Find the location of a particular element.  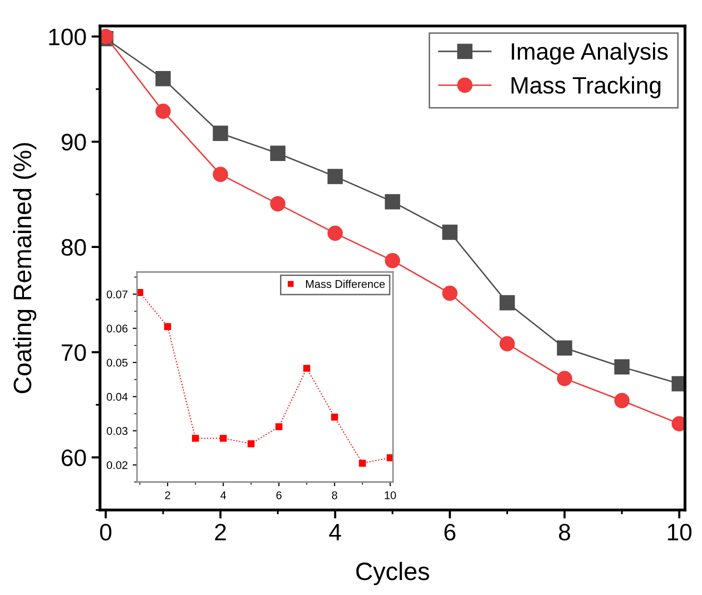

y-tick-label: 0.03 is located at coordinates (117, 431).